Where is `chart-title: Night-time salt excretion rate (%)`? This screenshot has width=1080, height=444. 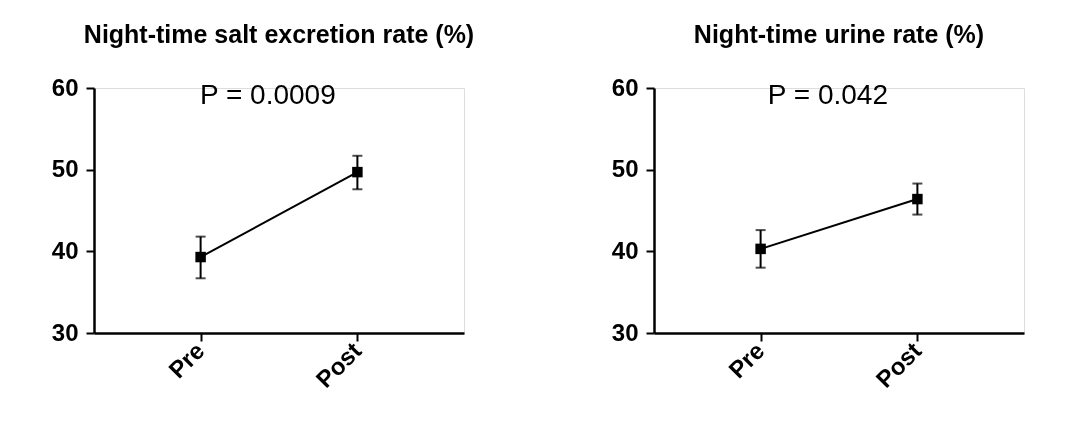
chart-title: Night-time salt excretion rate (%) is located at coordinates (279, 34).